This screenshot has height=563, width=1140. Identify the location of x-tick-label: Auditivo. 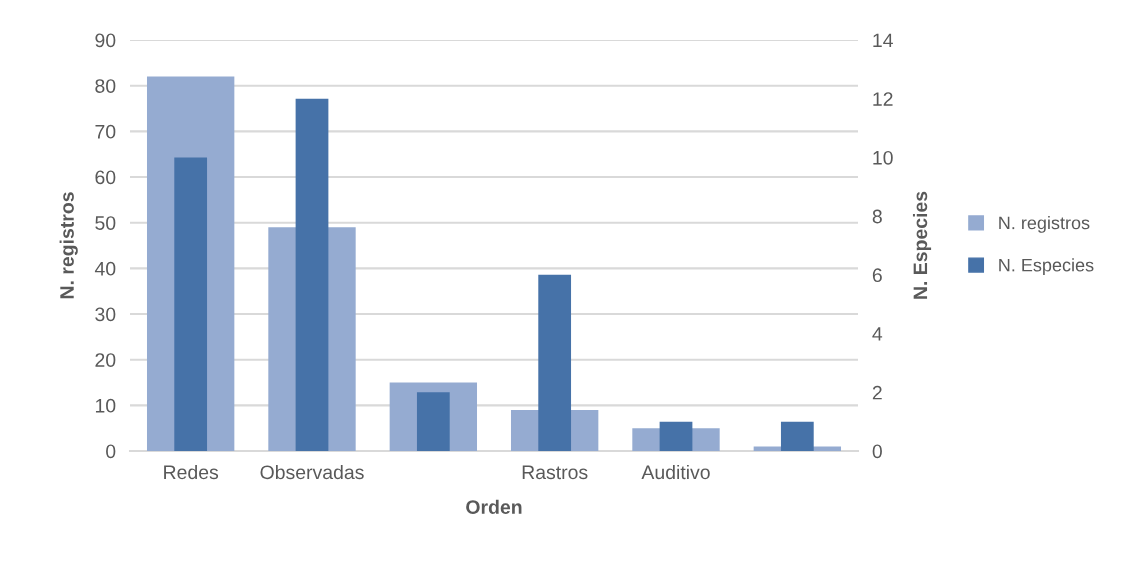
(675, 472).